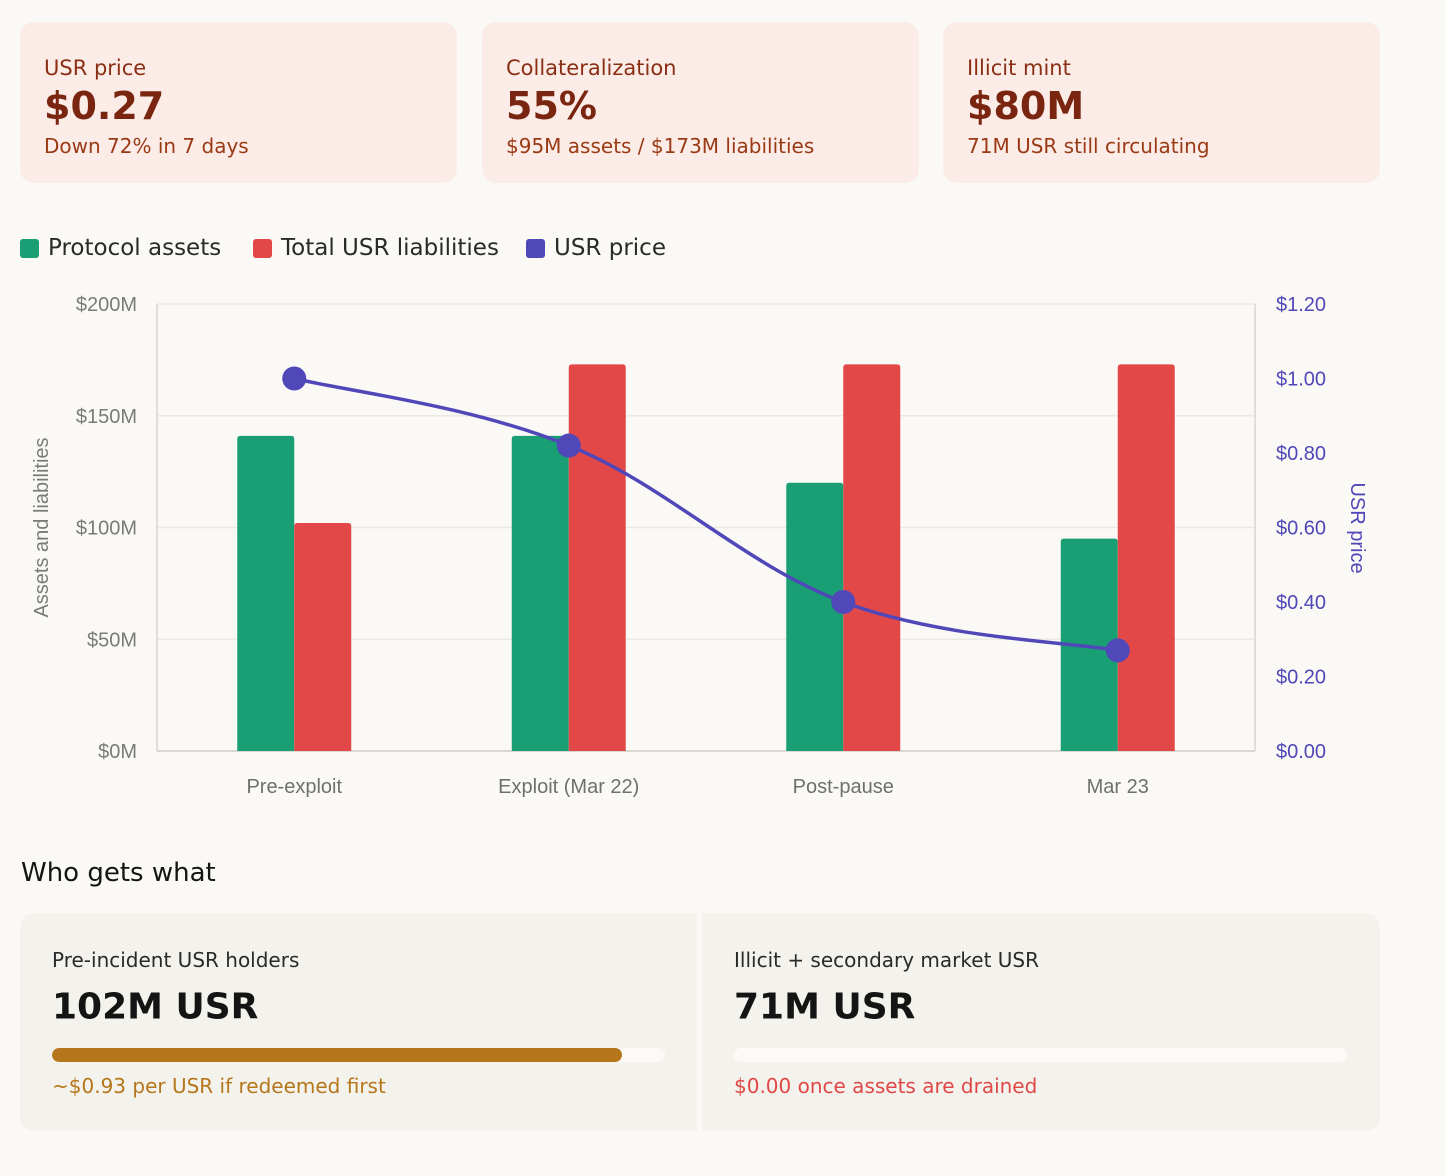  Describe the element at coordinates (1301, 380) in the screenshot. I see `right-tick-label: $1.00` at that location.